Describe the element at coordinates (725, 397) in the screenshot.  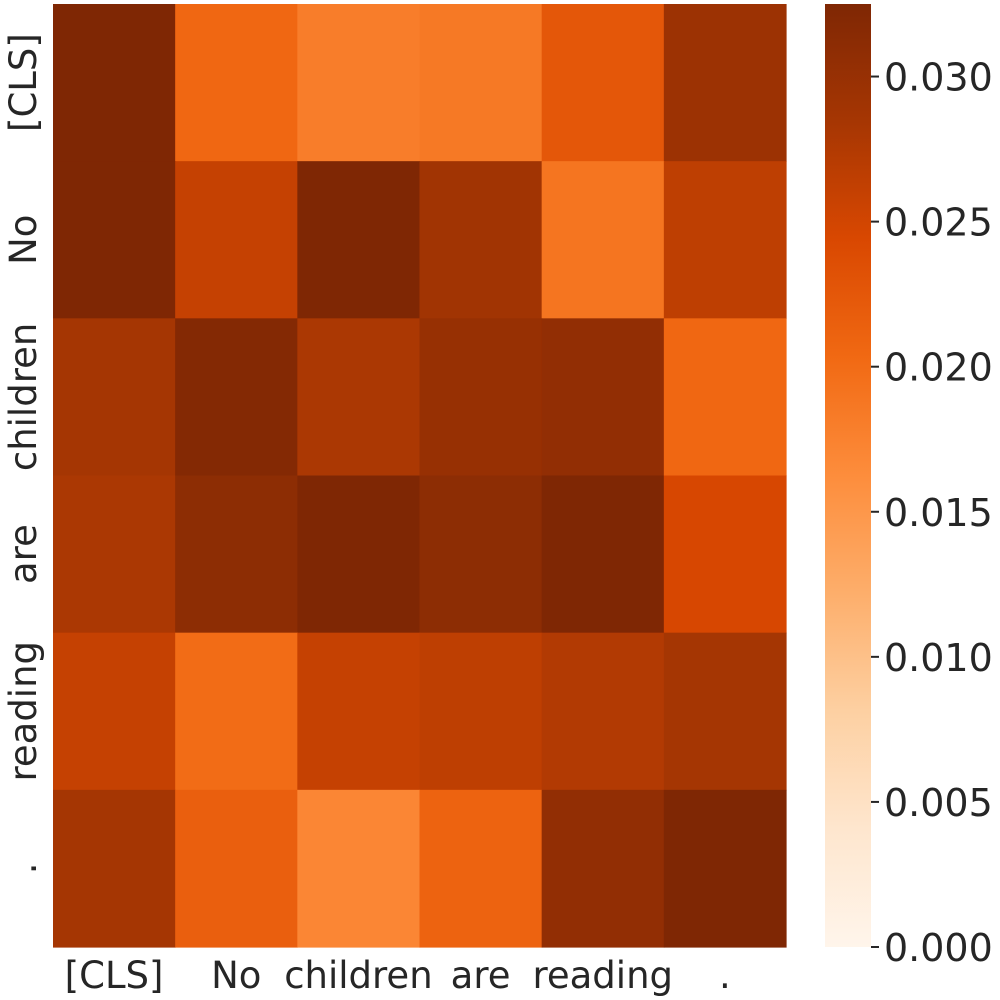
I see `heatmap-cell-r2-c5` at that location.